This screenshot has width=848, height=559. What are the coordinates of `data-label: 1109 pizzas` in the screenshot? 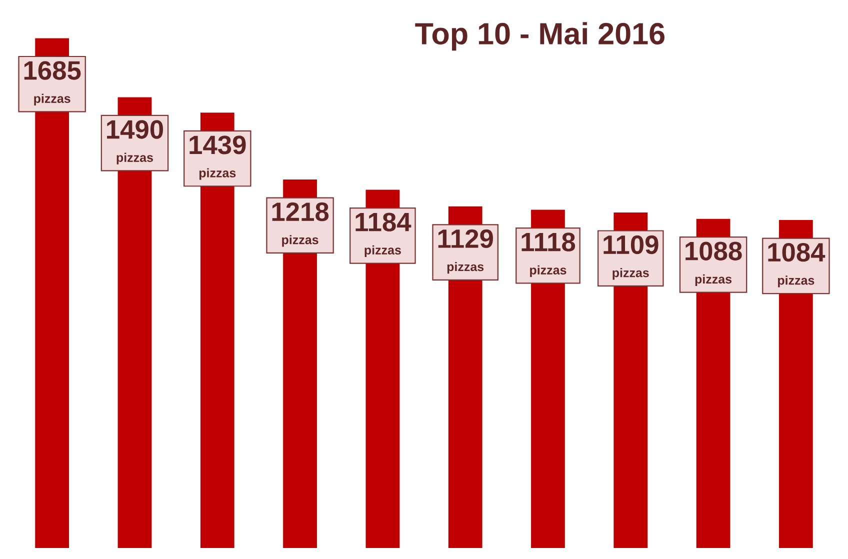 It's located at (631, 257).